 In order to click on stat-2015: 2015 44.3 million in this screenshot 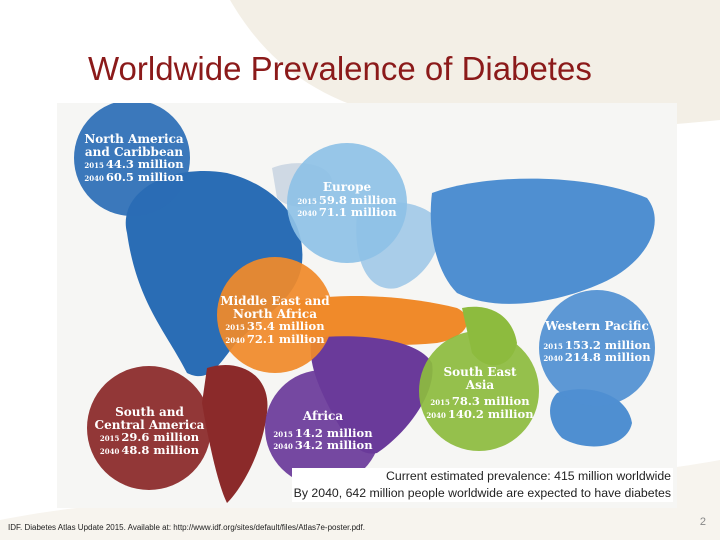, I will do `click(134, 164)`.